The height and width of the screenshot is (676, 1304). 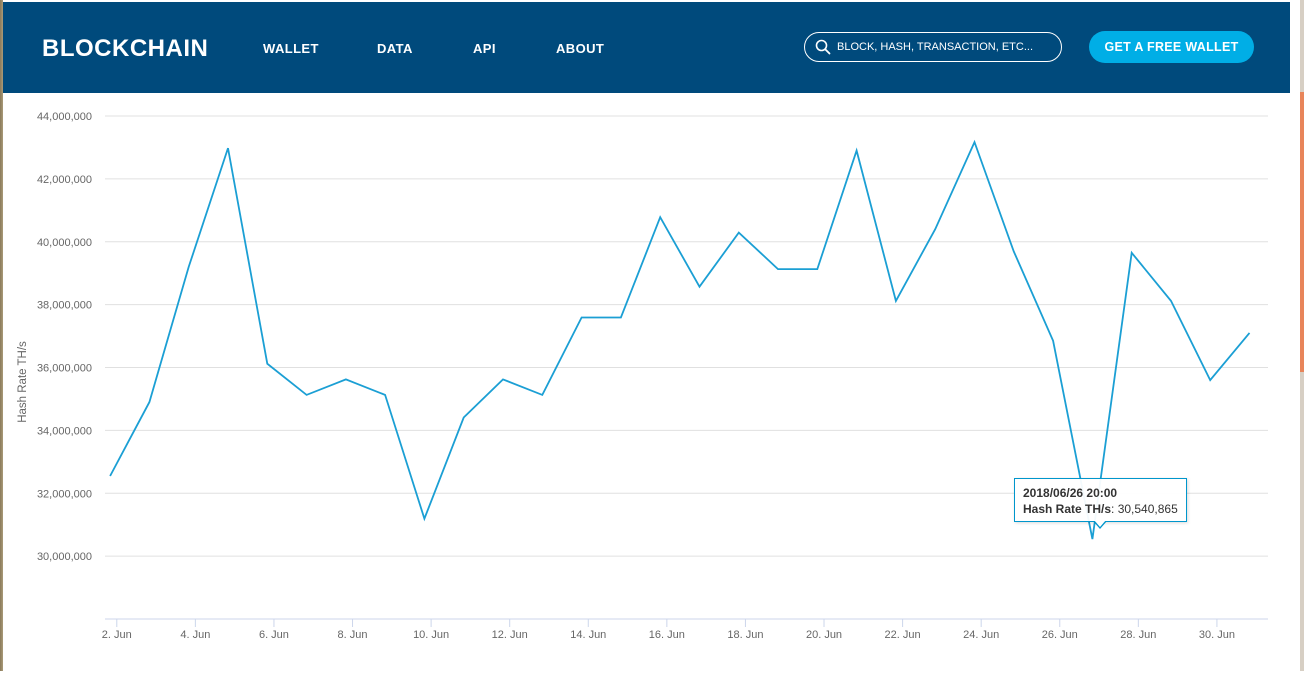 I want to click on tooltip-series-label: Hash Rate TH/s, so click(x=1067, y=509).